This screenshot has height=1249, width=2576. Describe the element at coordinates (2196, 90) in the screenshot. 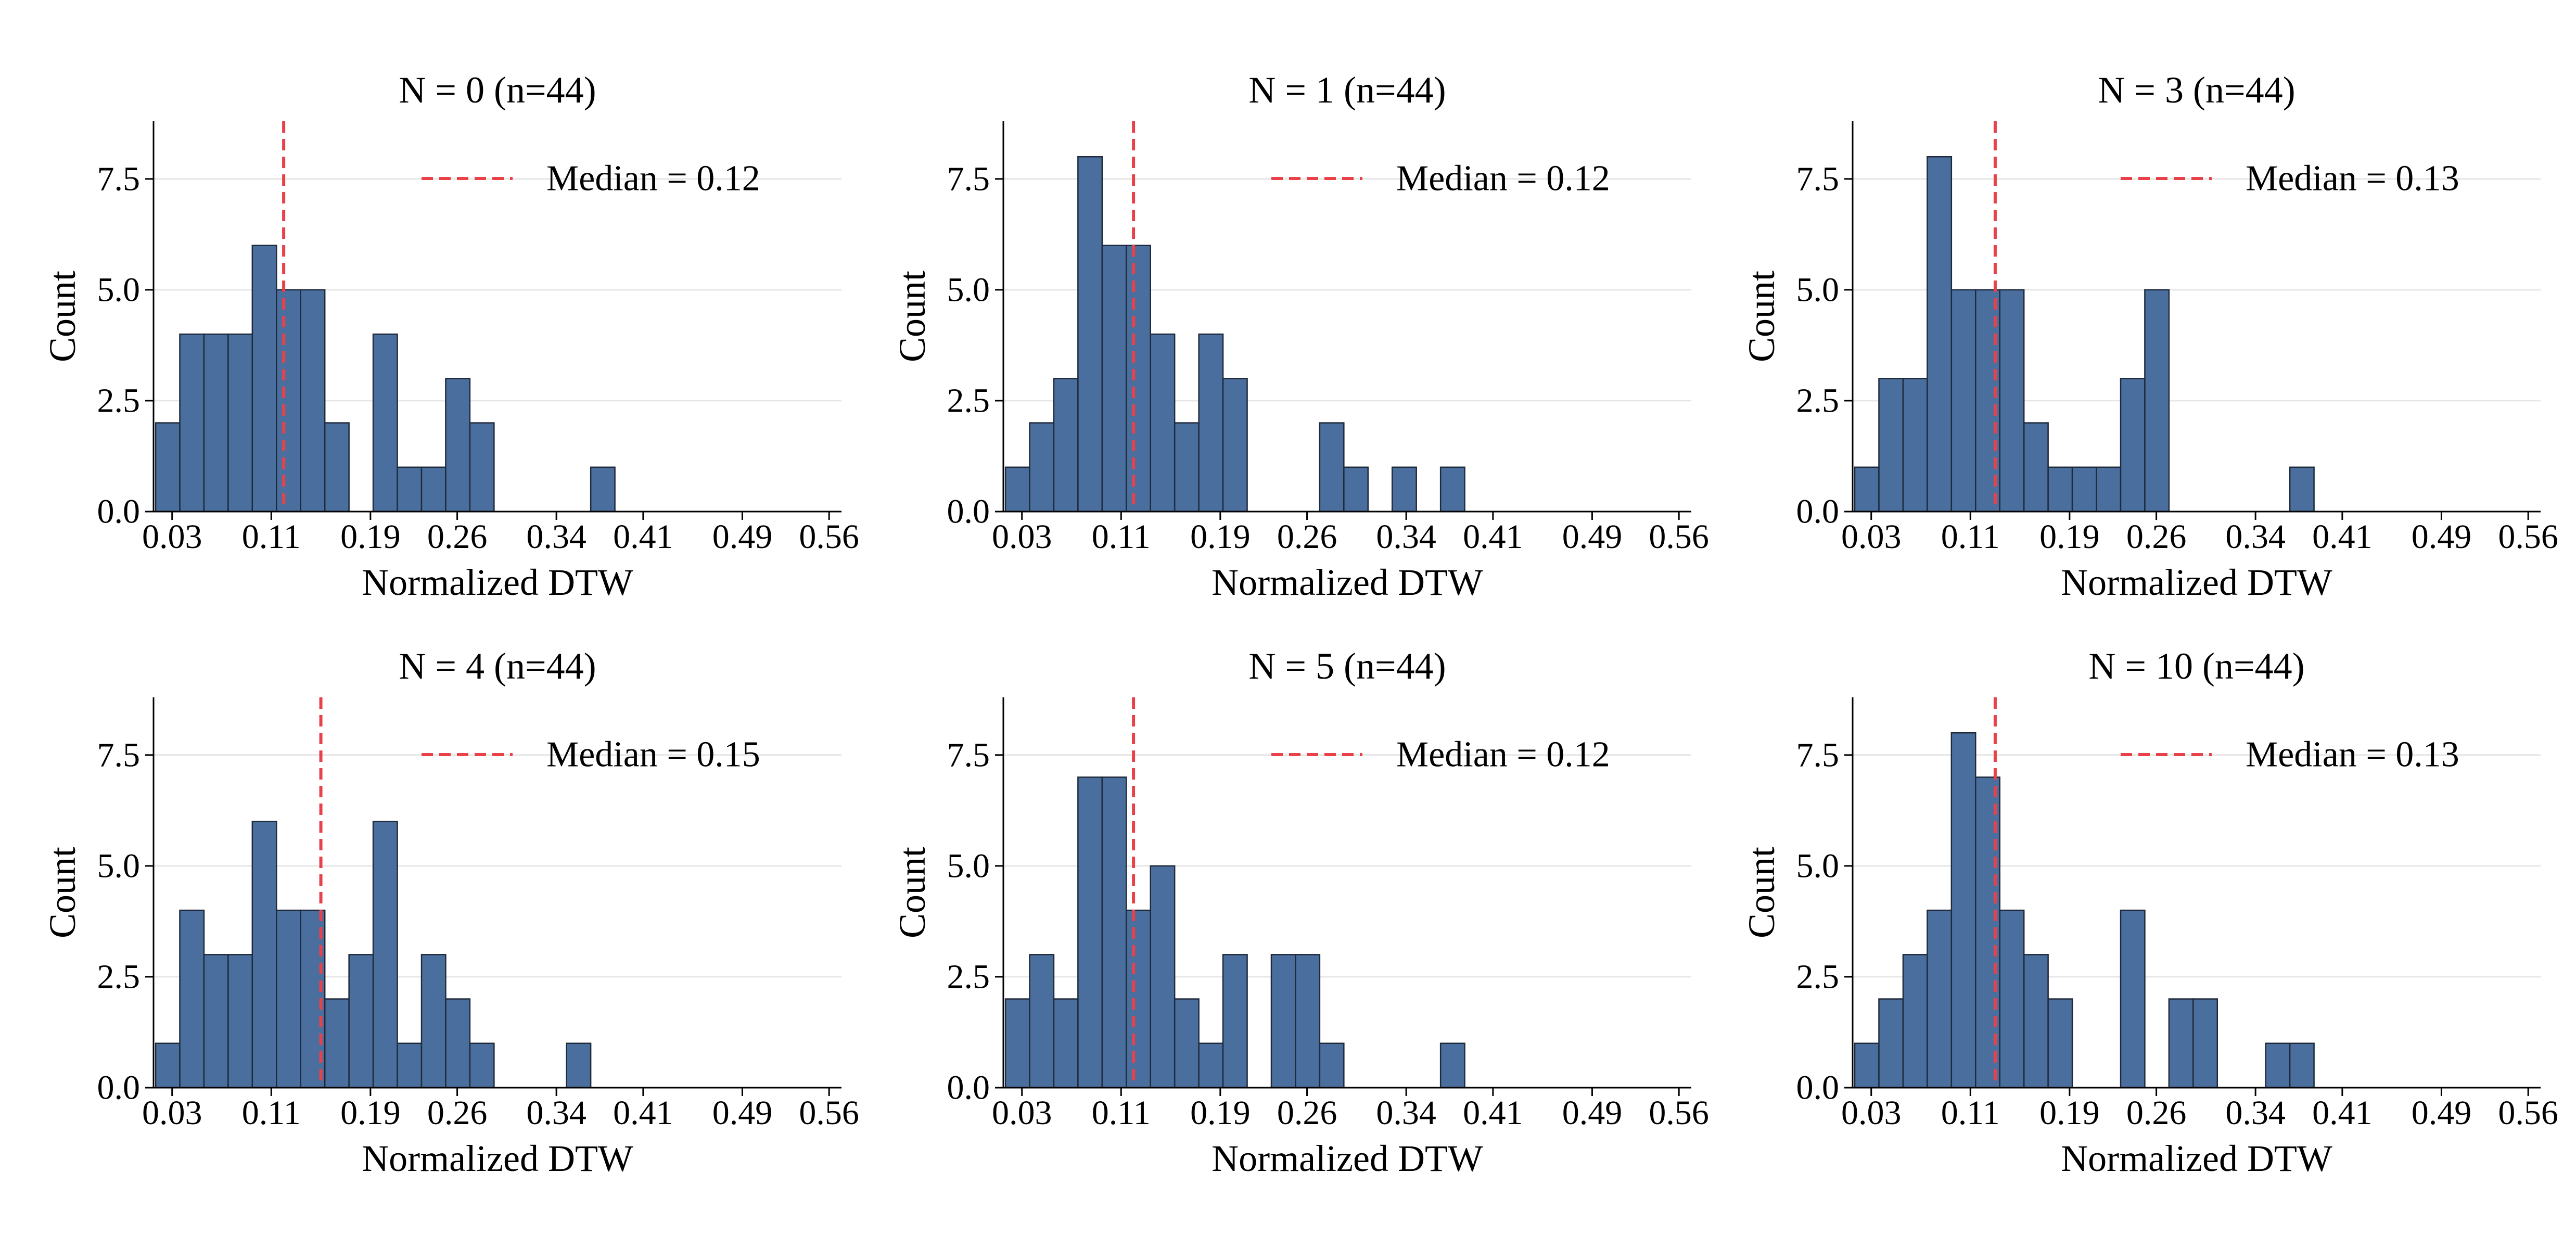

I see `subplot-title: N = 3 (n=44)` at that location.